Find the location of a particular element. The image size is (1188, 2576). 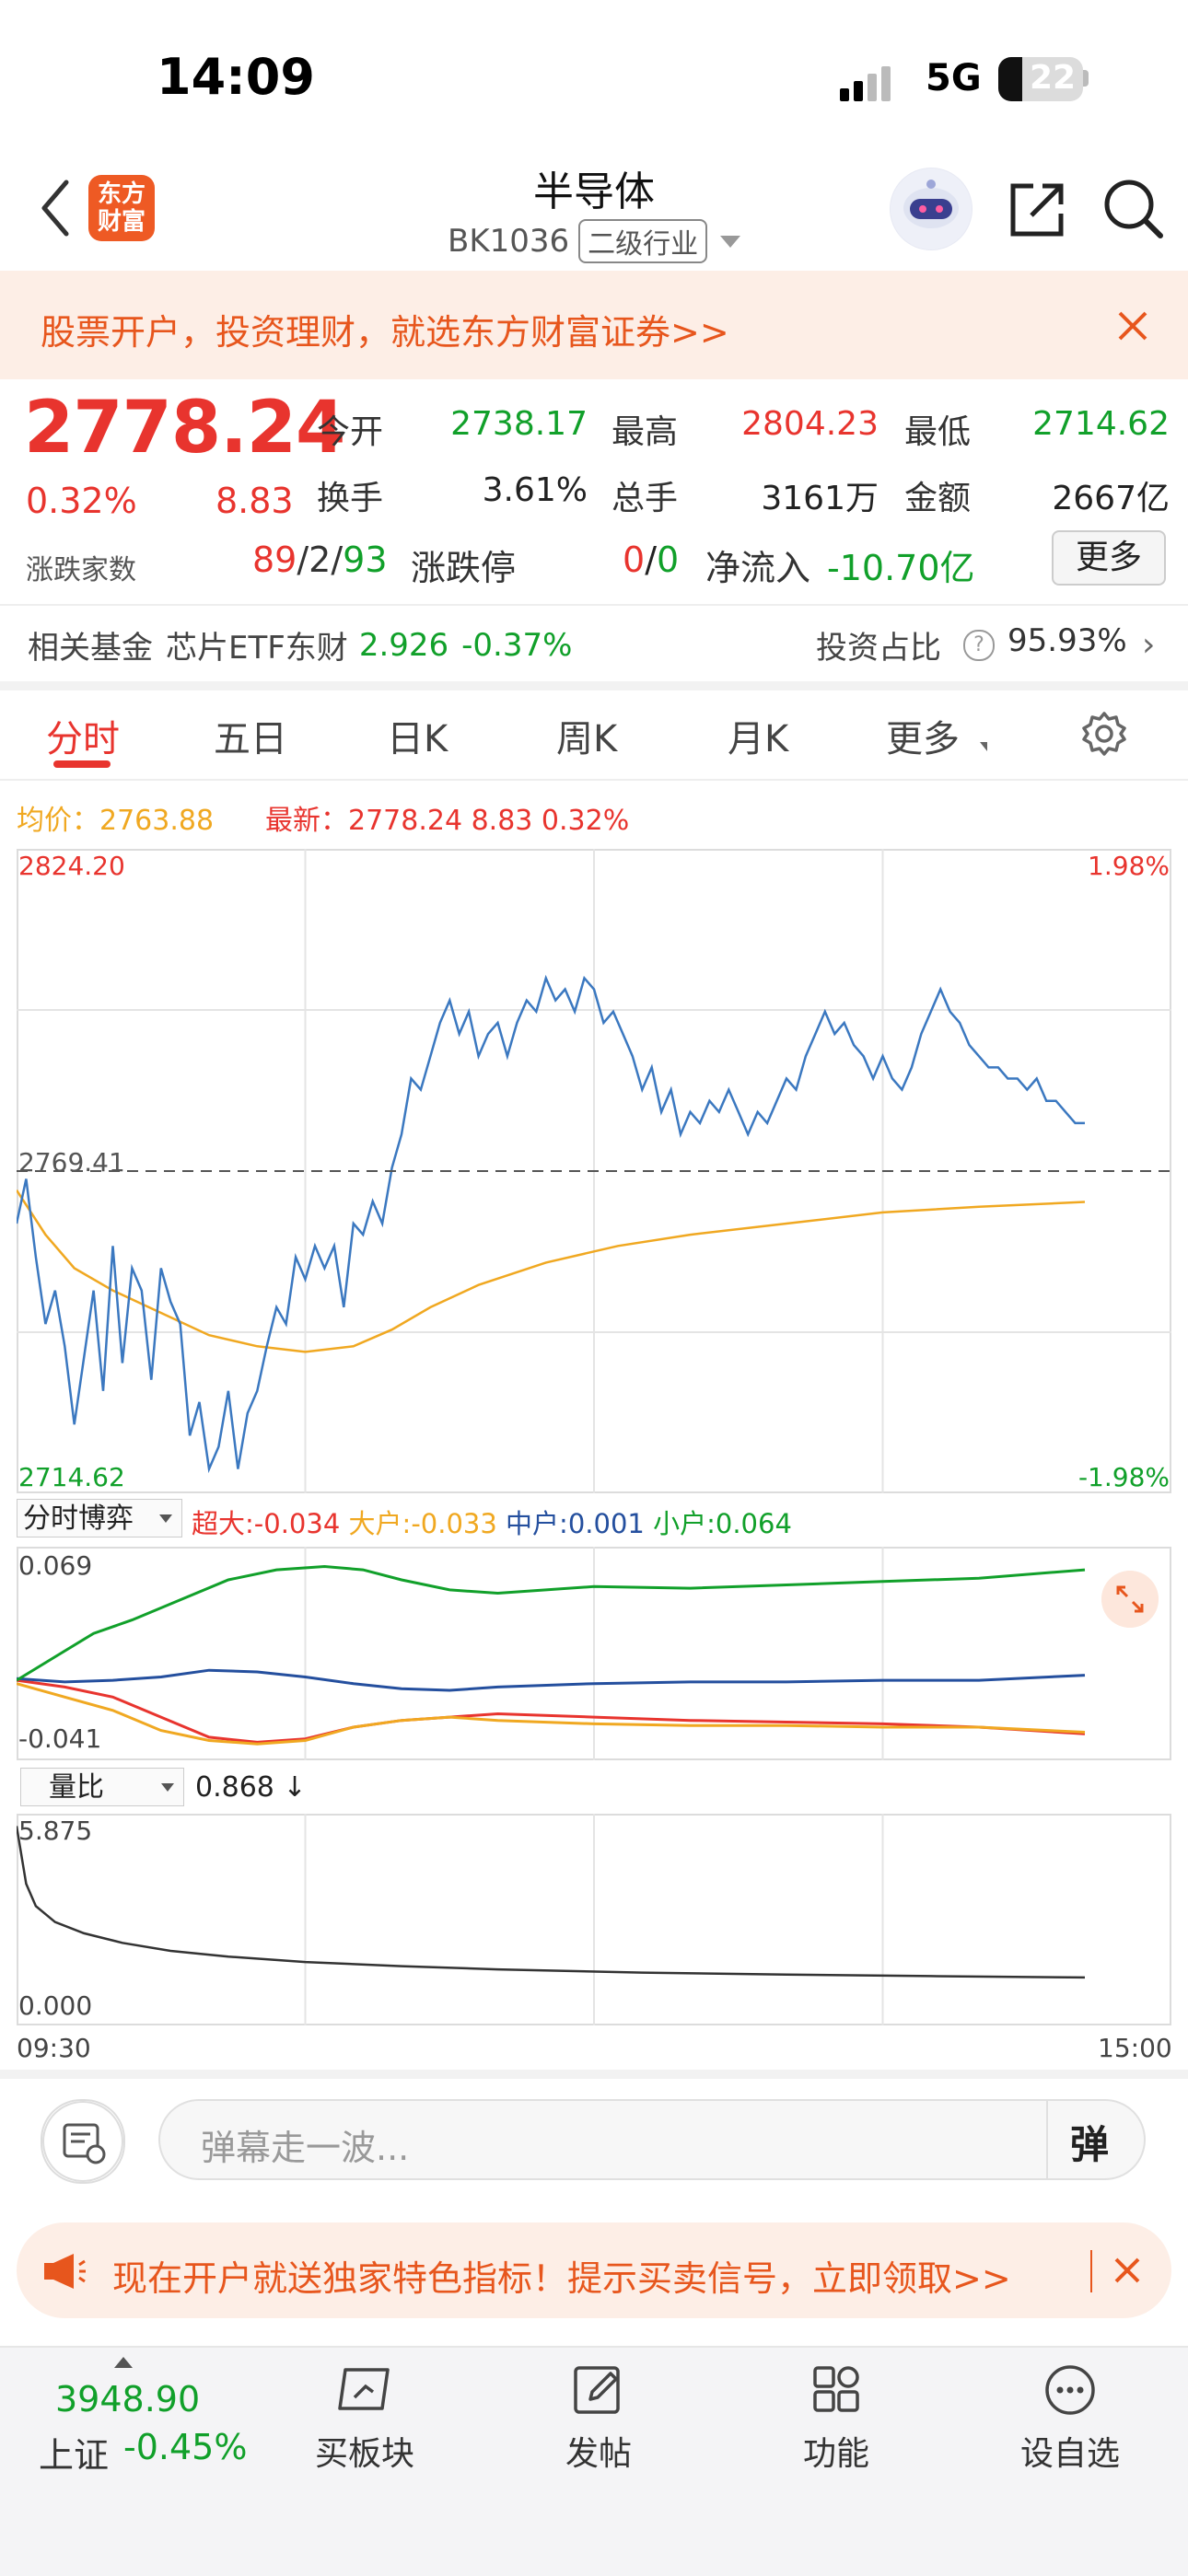

share-icon is located at coordinates (1037, 210).